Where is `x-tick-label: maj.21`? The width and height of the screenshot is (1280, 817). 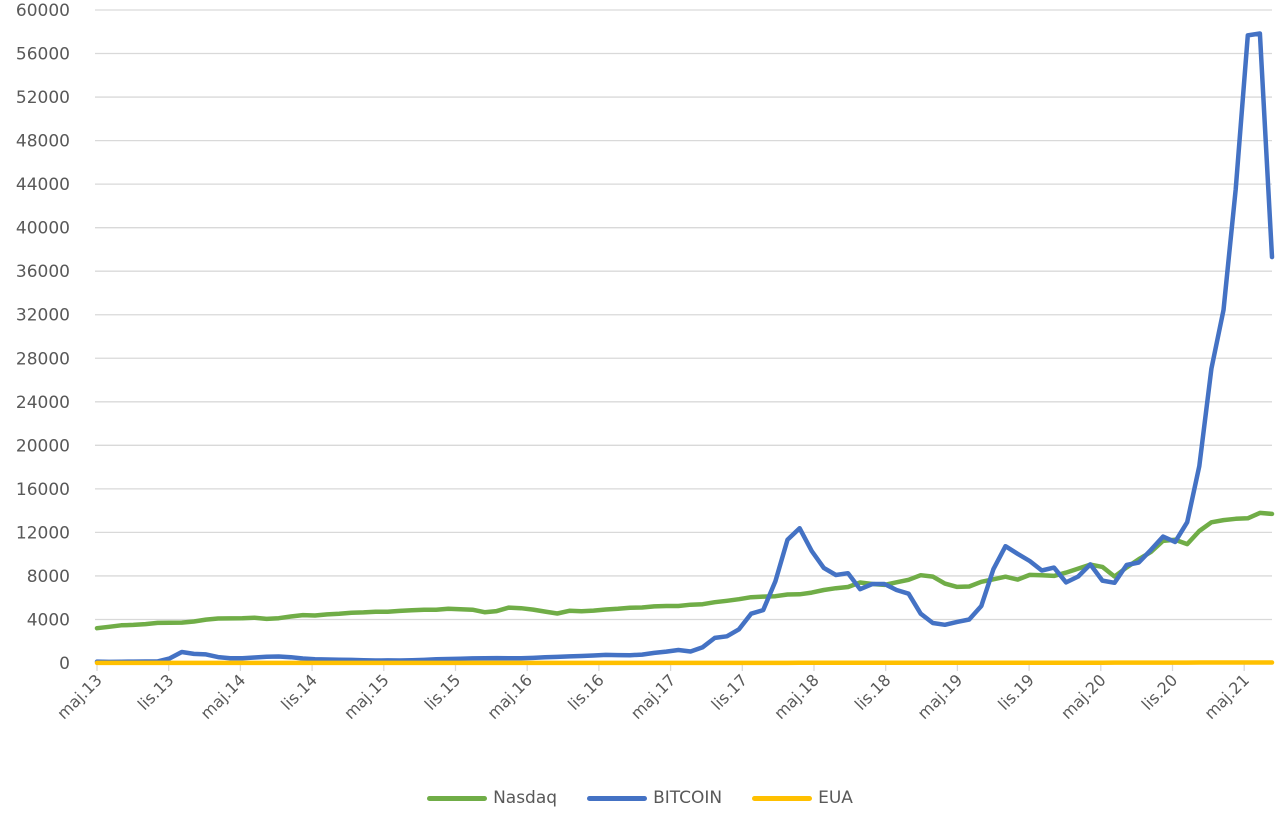
x-tick-label: maj.21 is located at coordinates (1227, 696).